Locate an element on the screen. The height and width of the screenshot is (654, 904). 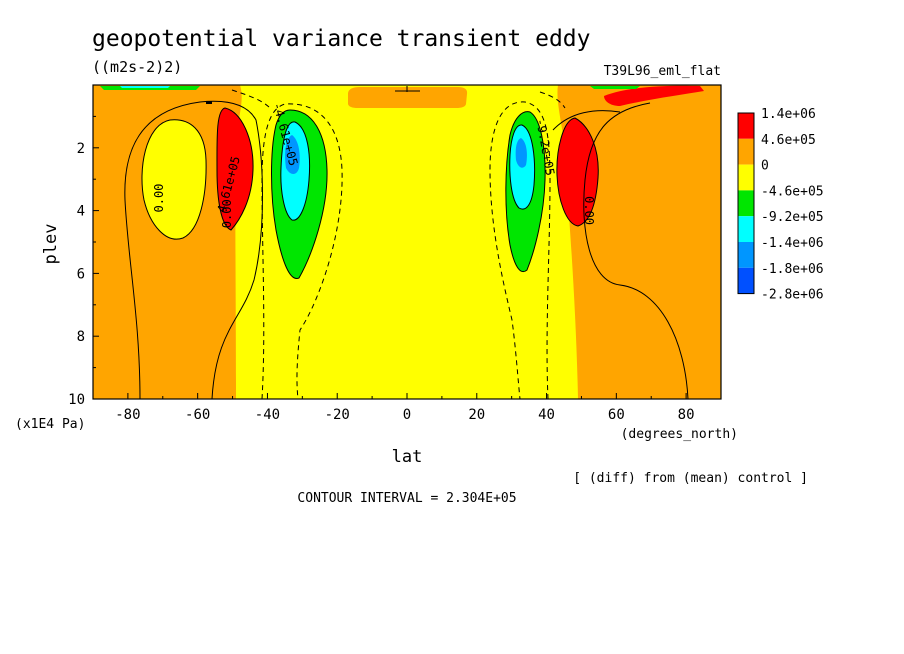
red-maximum-north is located at coordinates (577, 172).